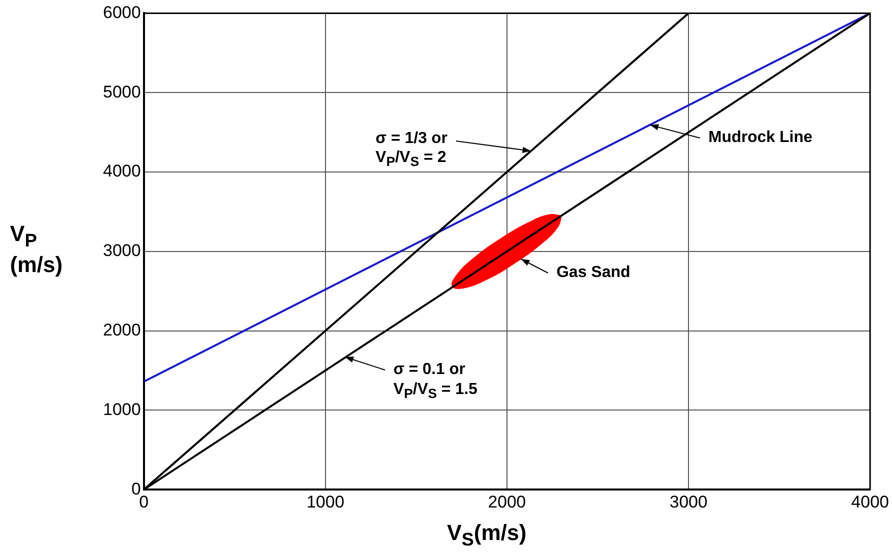  What do you see at coordinates (593, 272) in the screenshot?
I see `annotation: Gas Sand` at bounding box center [593, 272].